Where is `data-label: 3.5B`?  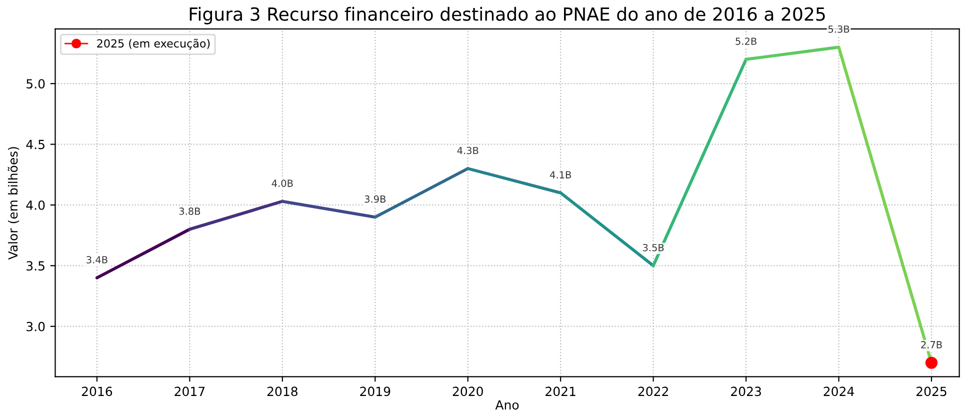 data-label: 3.5B is located at coordinates (653, 248).